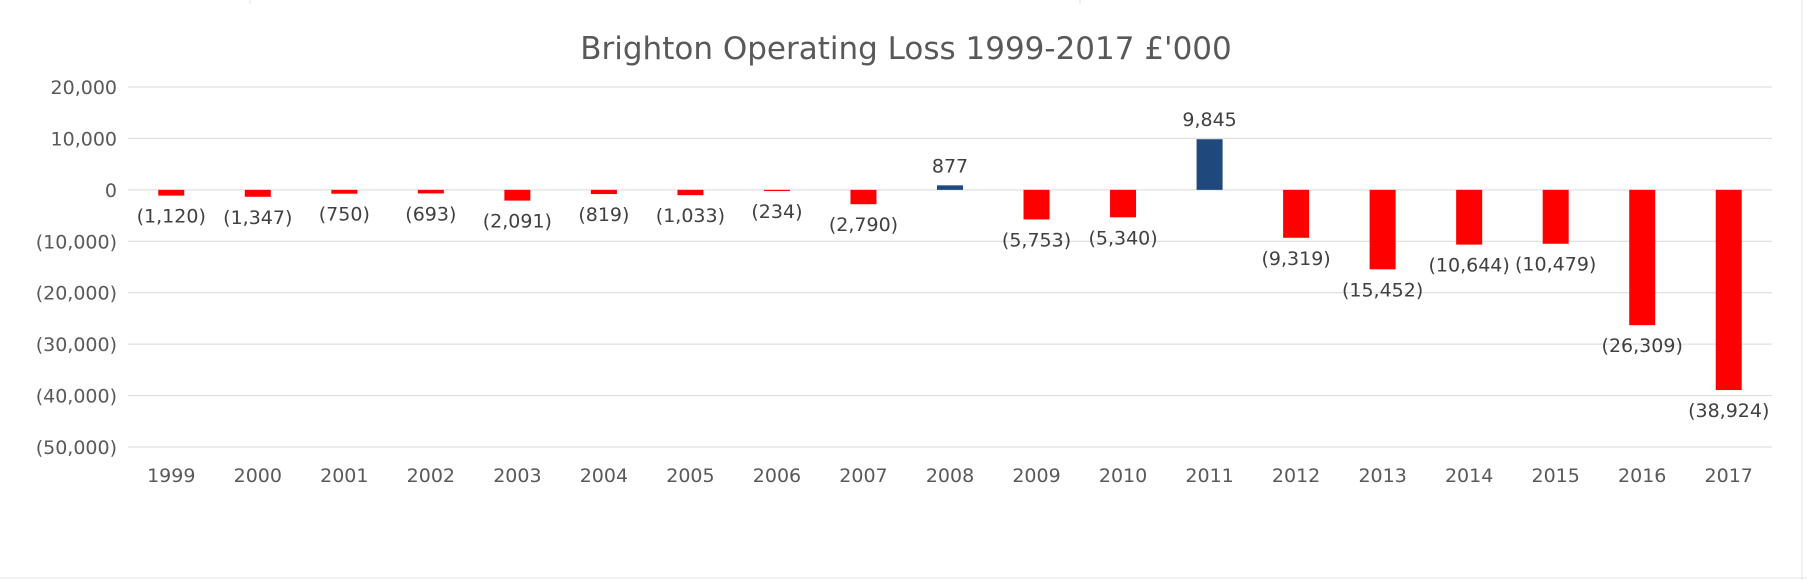 The image size is (1807, 580). What do you see at coordinates (1469, 266) in the screenshot?
I see `data-label-2014: (10,644)` at bounding box center [1469, 266].